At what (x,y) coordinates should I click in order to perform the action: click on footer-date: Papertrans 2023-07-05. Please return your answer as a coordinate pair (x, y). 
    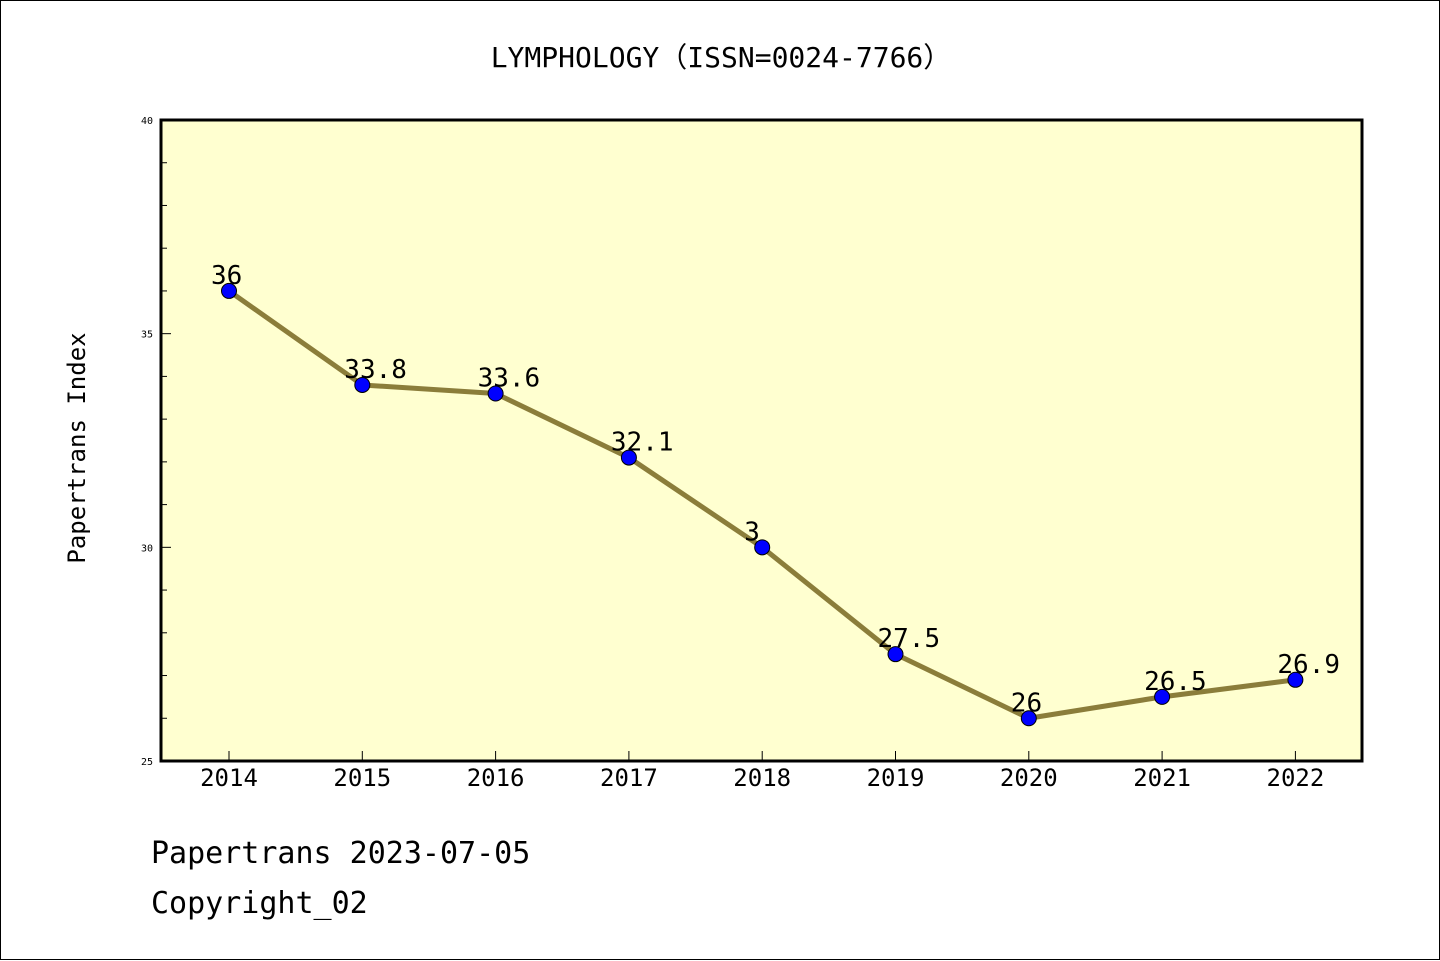
    Looking at the image, I should click on (341, 853).